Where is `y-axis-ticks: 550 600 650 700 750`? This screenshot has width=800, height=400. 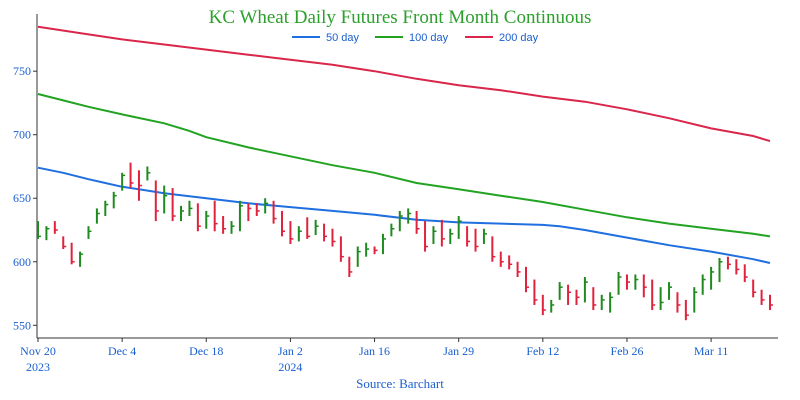
y-axis-ticks: 550 600 650 700 750 is located at coordinates (25, 198).